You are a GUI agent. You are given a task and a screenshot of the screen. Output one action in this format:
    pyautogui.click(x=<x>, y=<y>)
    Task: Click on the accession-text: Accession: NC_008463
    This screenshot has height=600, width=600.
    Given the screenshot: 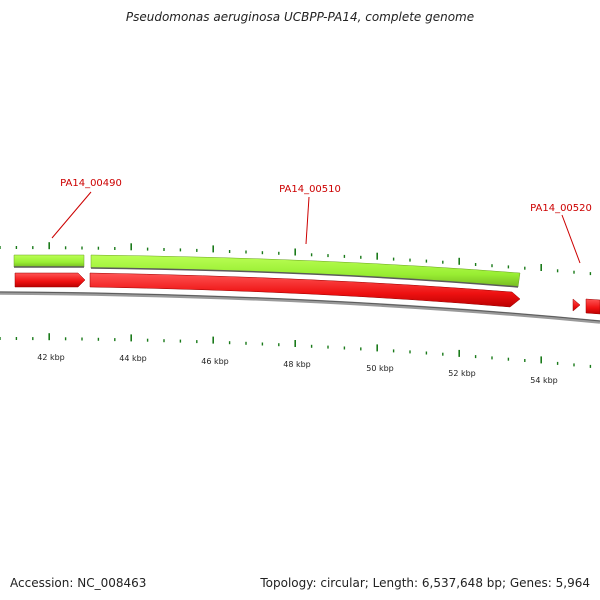 What is the action you would take?
    pyautogui.click(x=78, y=583)
    